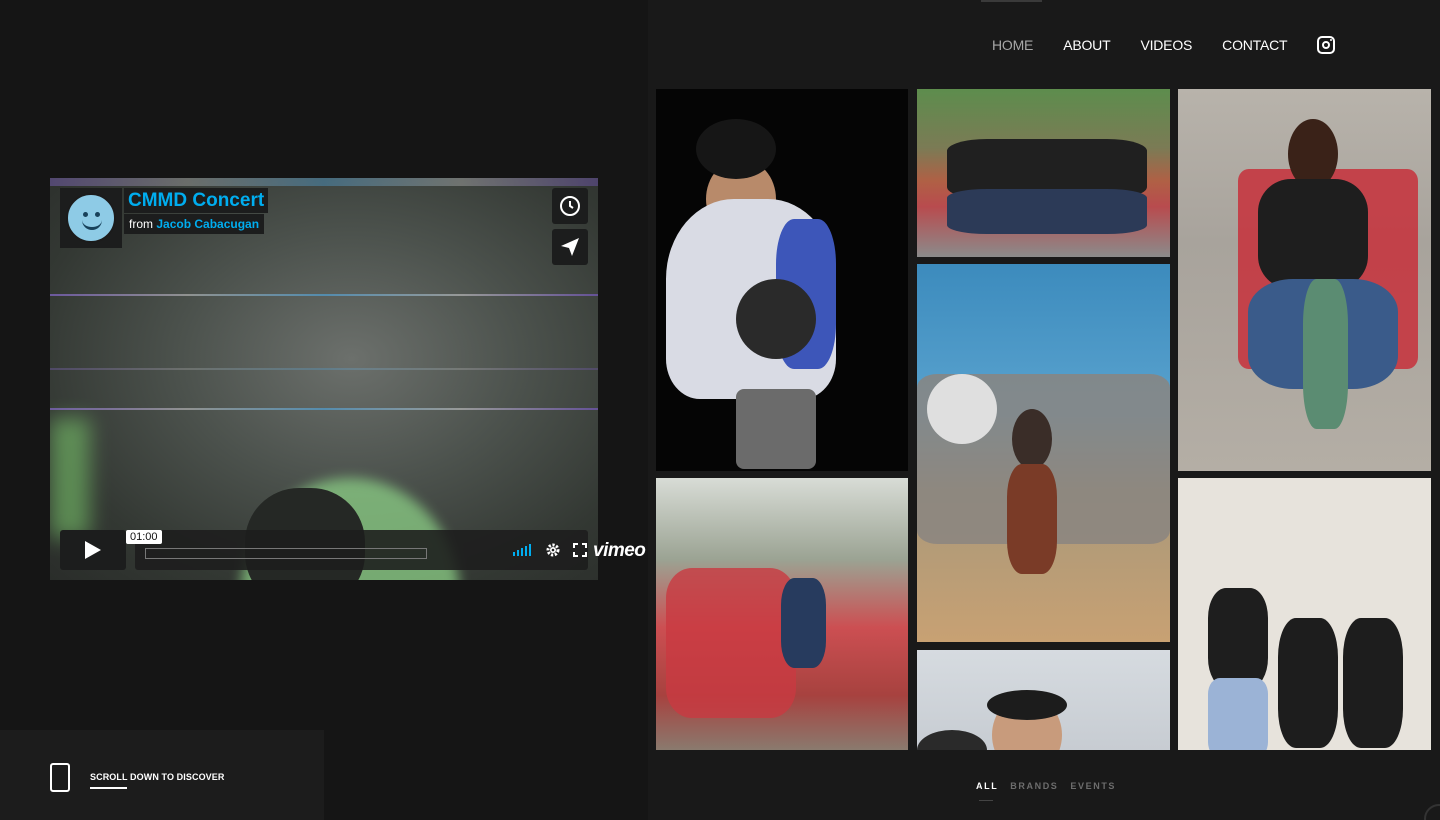  I want to click on video-header: CMMD Concert from Jacob Cabacugan, so click(164, 218).